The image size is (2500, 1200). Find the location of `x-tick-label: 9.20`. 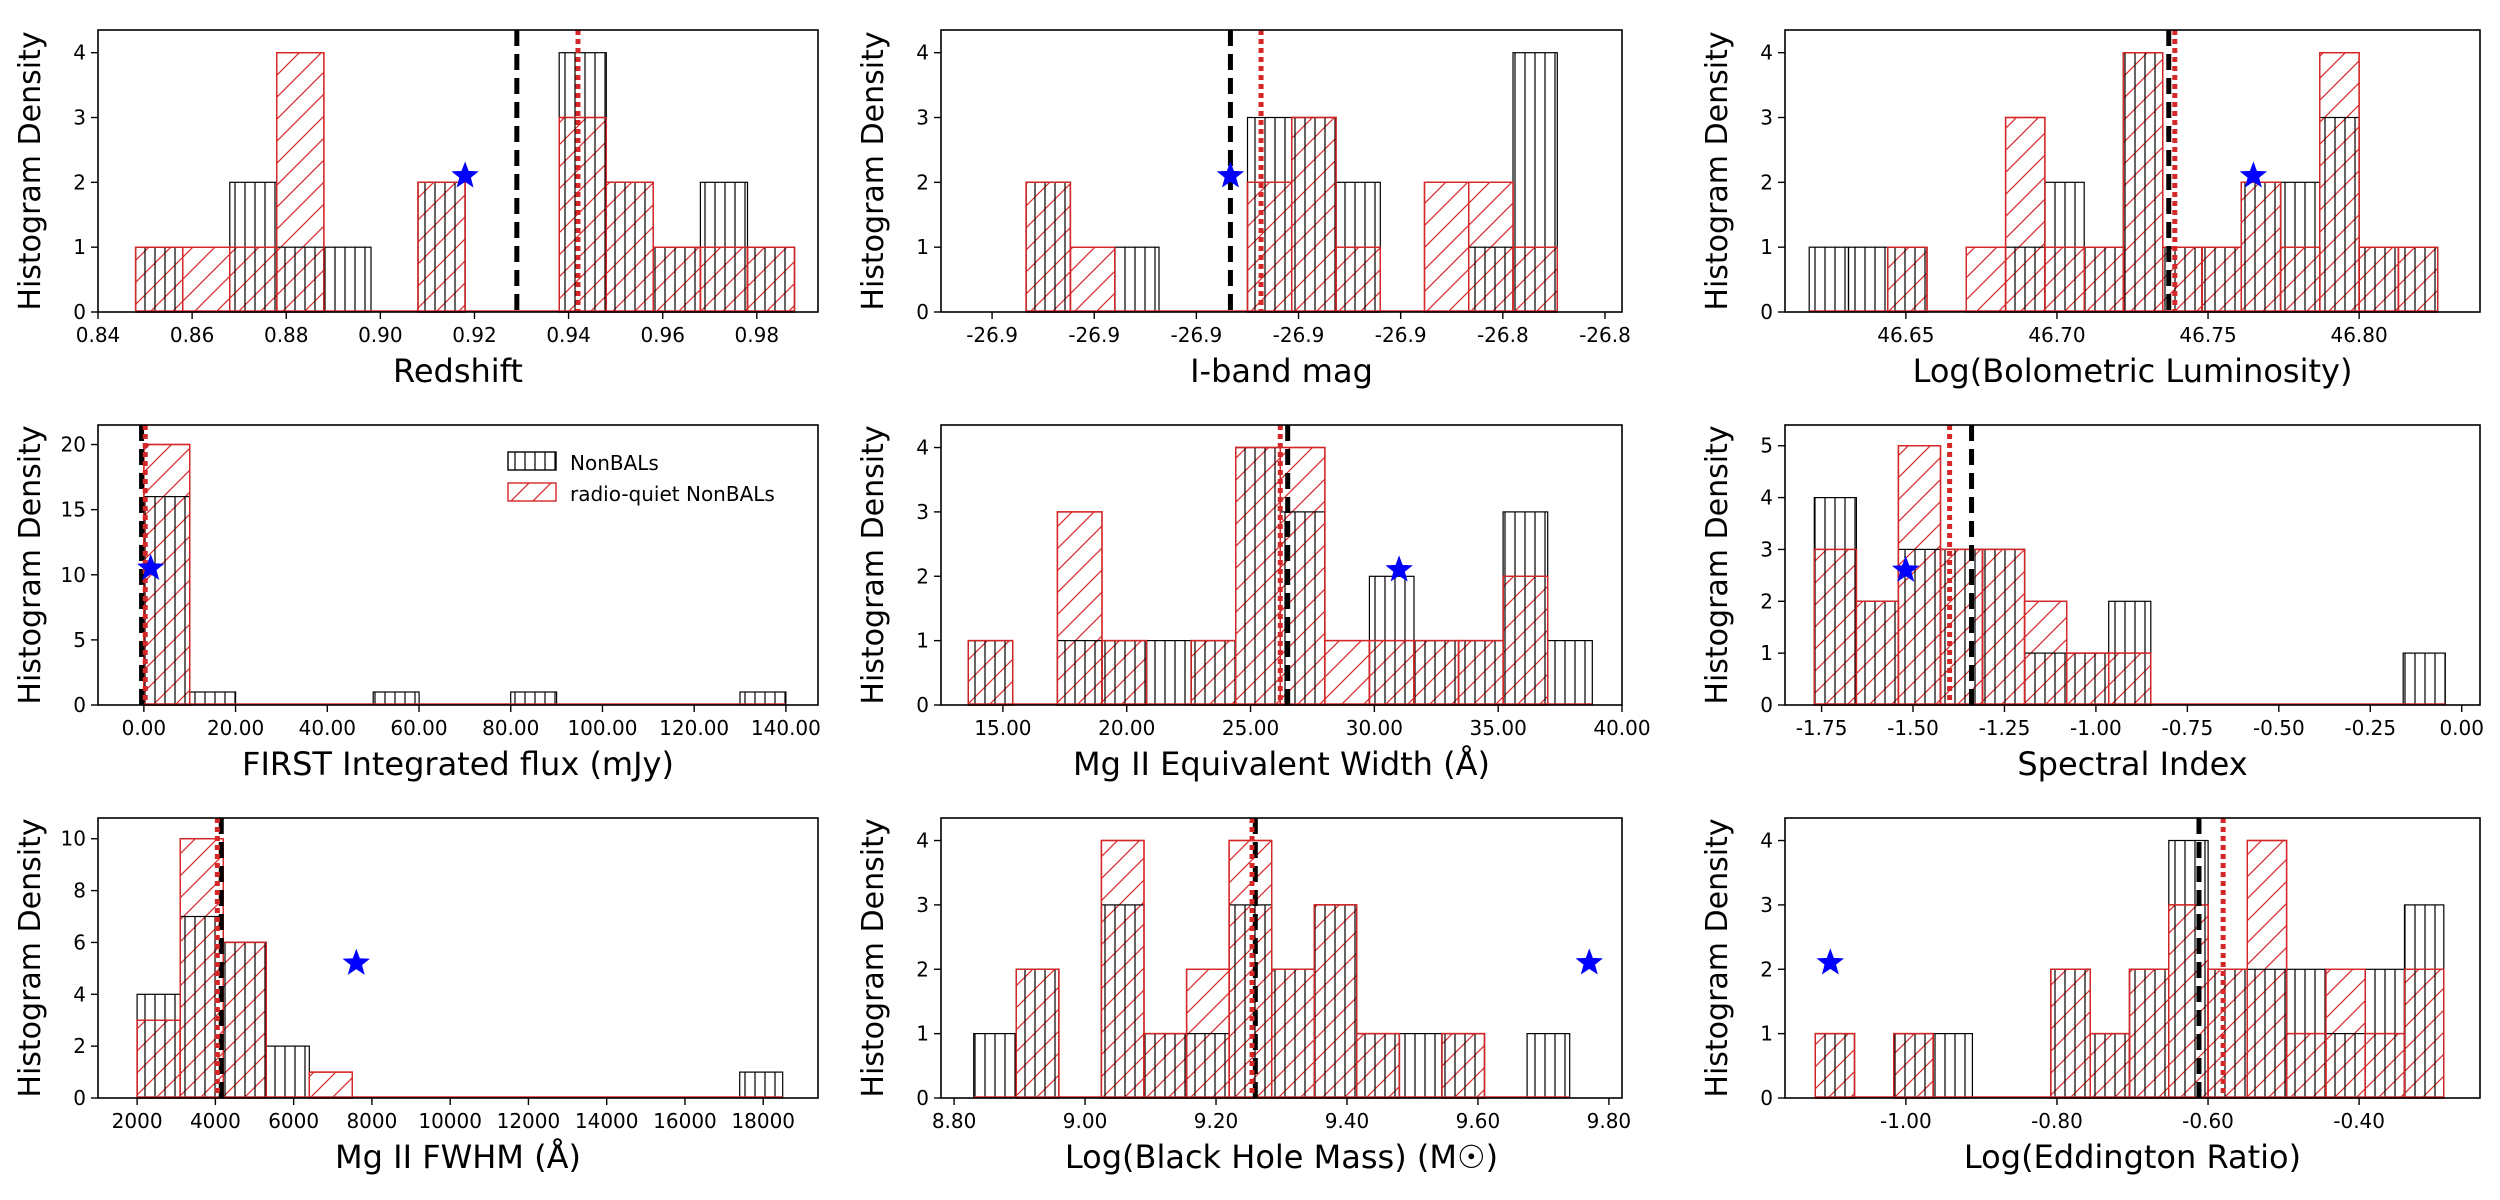

x-tick-label: 9.20 is located at coordinates (1216, 1121).